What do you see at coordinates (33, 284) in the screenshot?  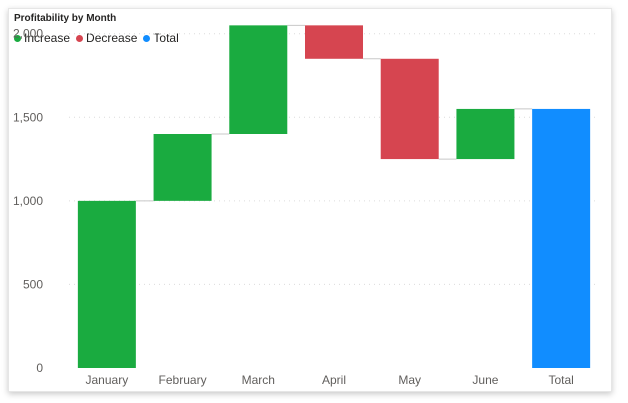 I see `y-tick-label: 500` at bounding box center [33, 284].